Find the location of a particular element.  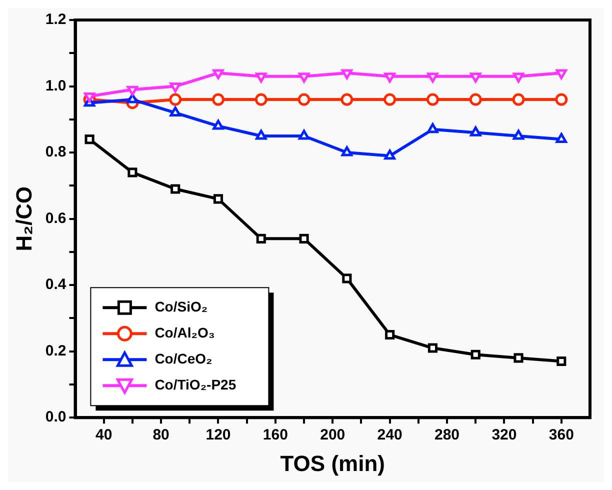

x-tick-label: 240 is located at coordinates (389, 435).